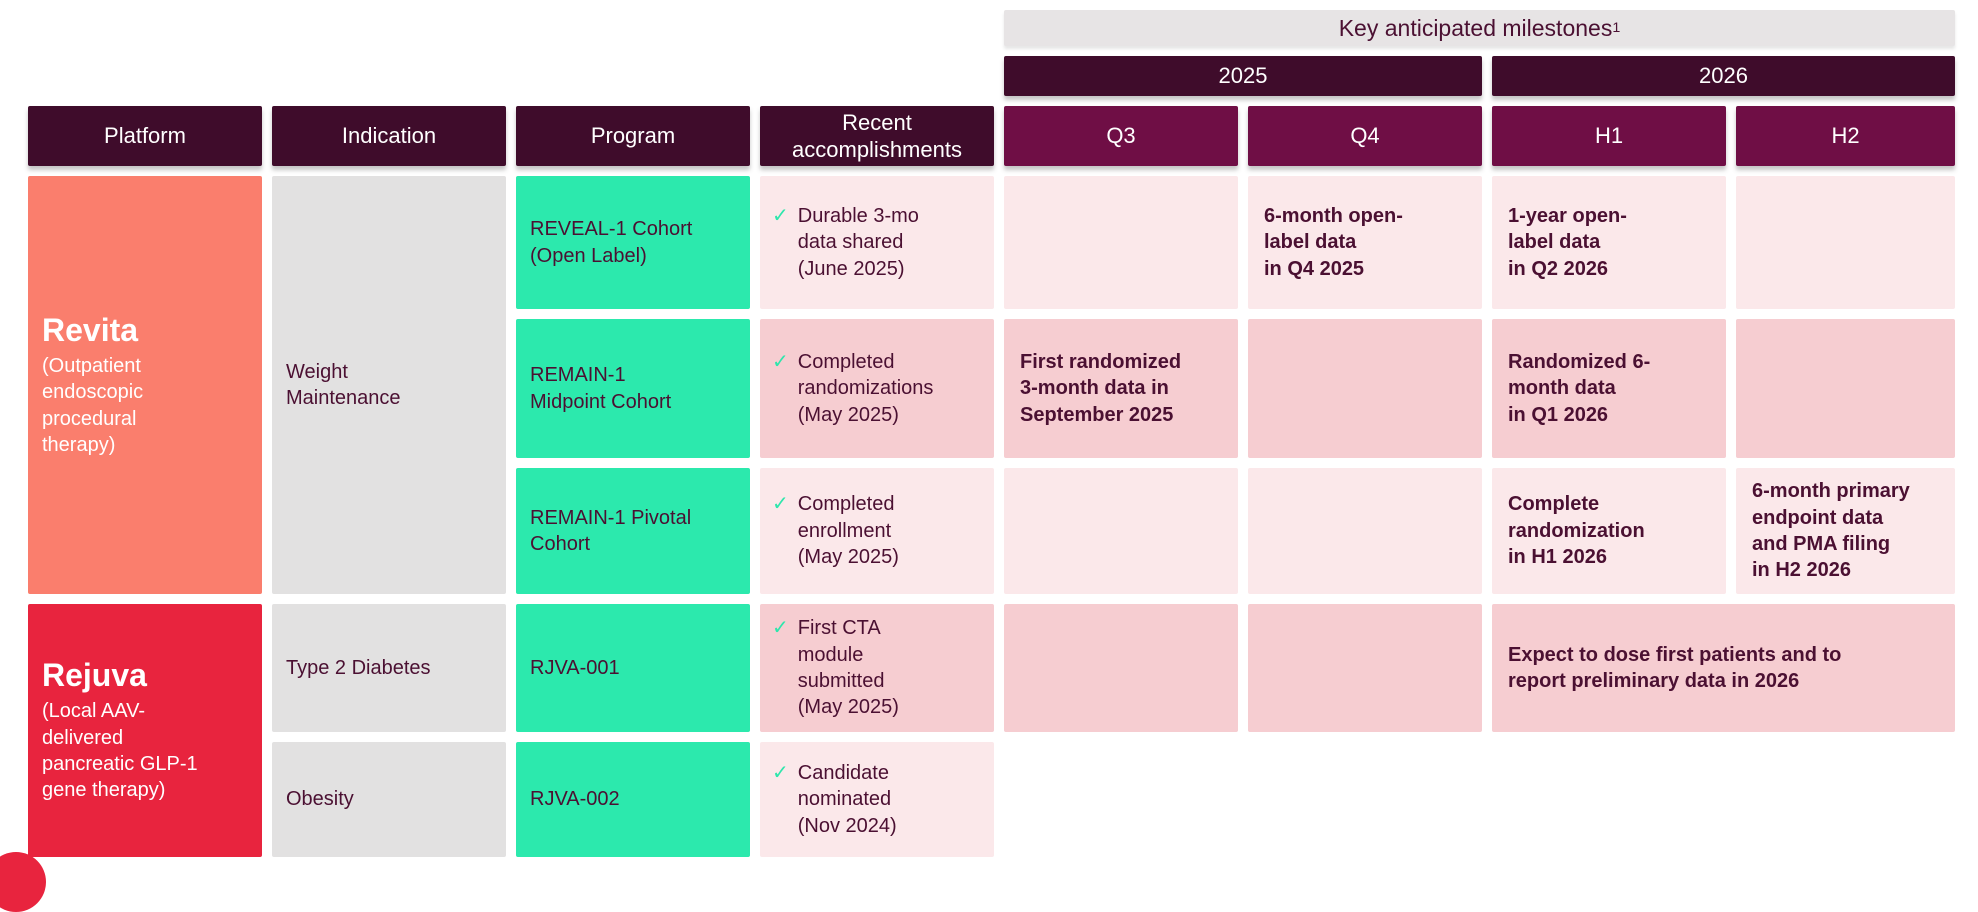 The width and height of the screenshot is (1978, 912). I want to click on year-band-2025: 2025, so click(1243, 76).